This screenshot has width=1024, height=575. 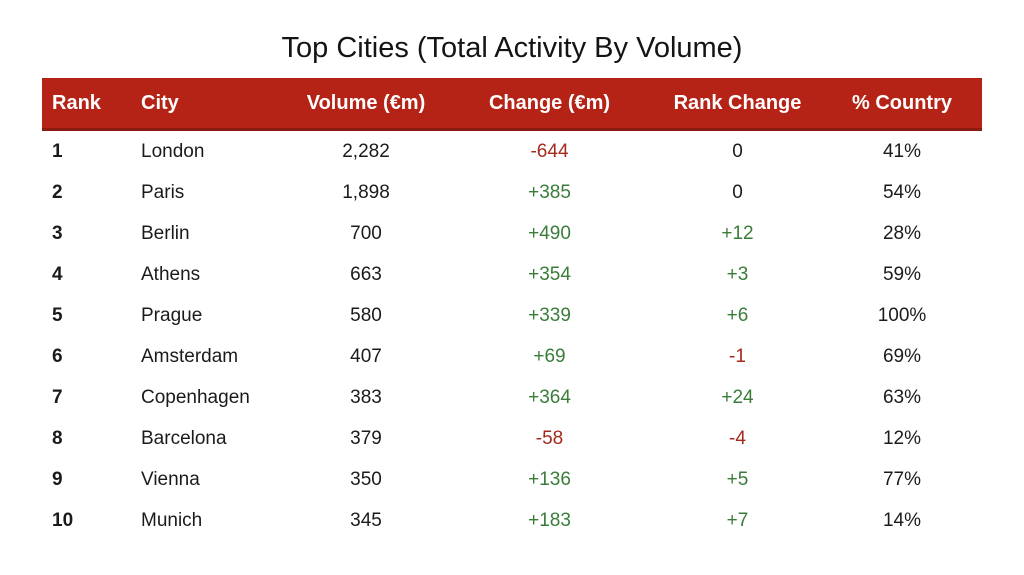 I want to click on change-cell: -58, so click(x=549, y=438).